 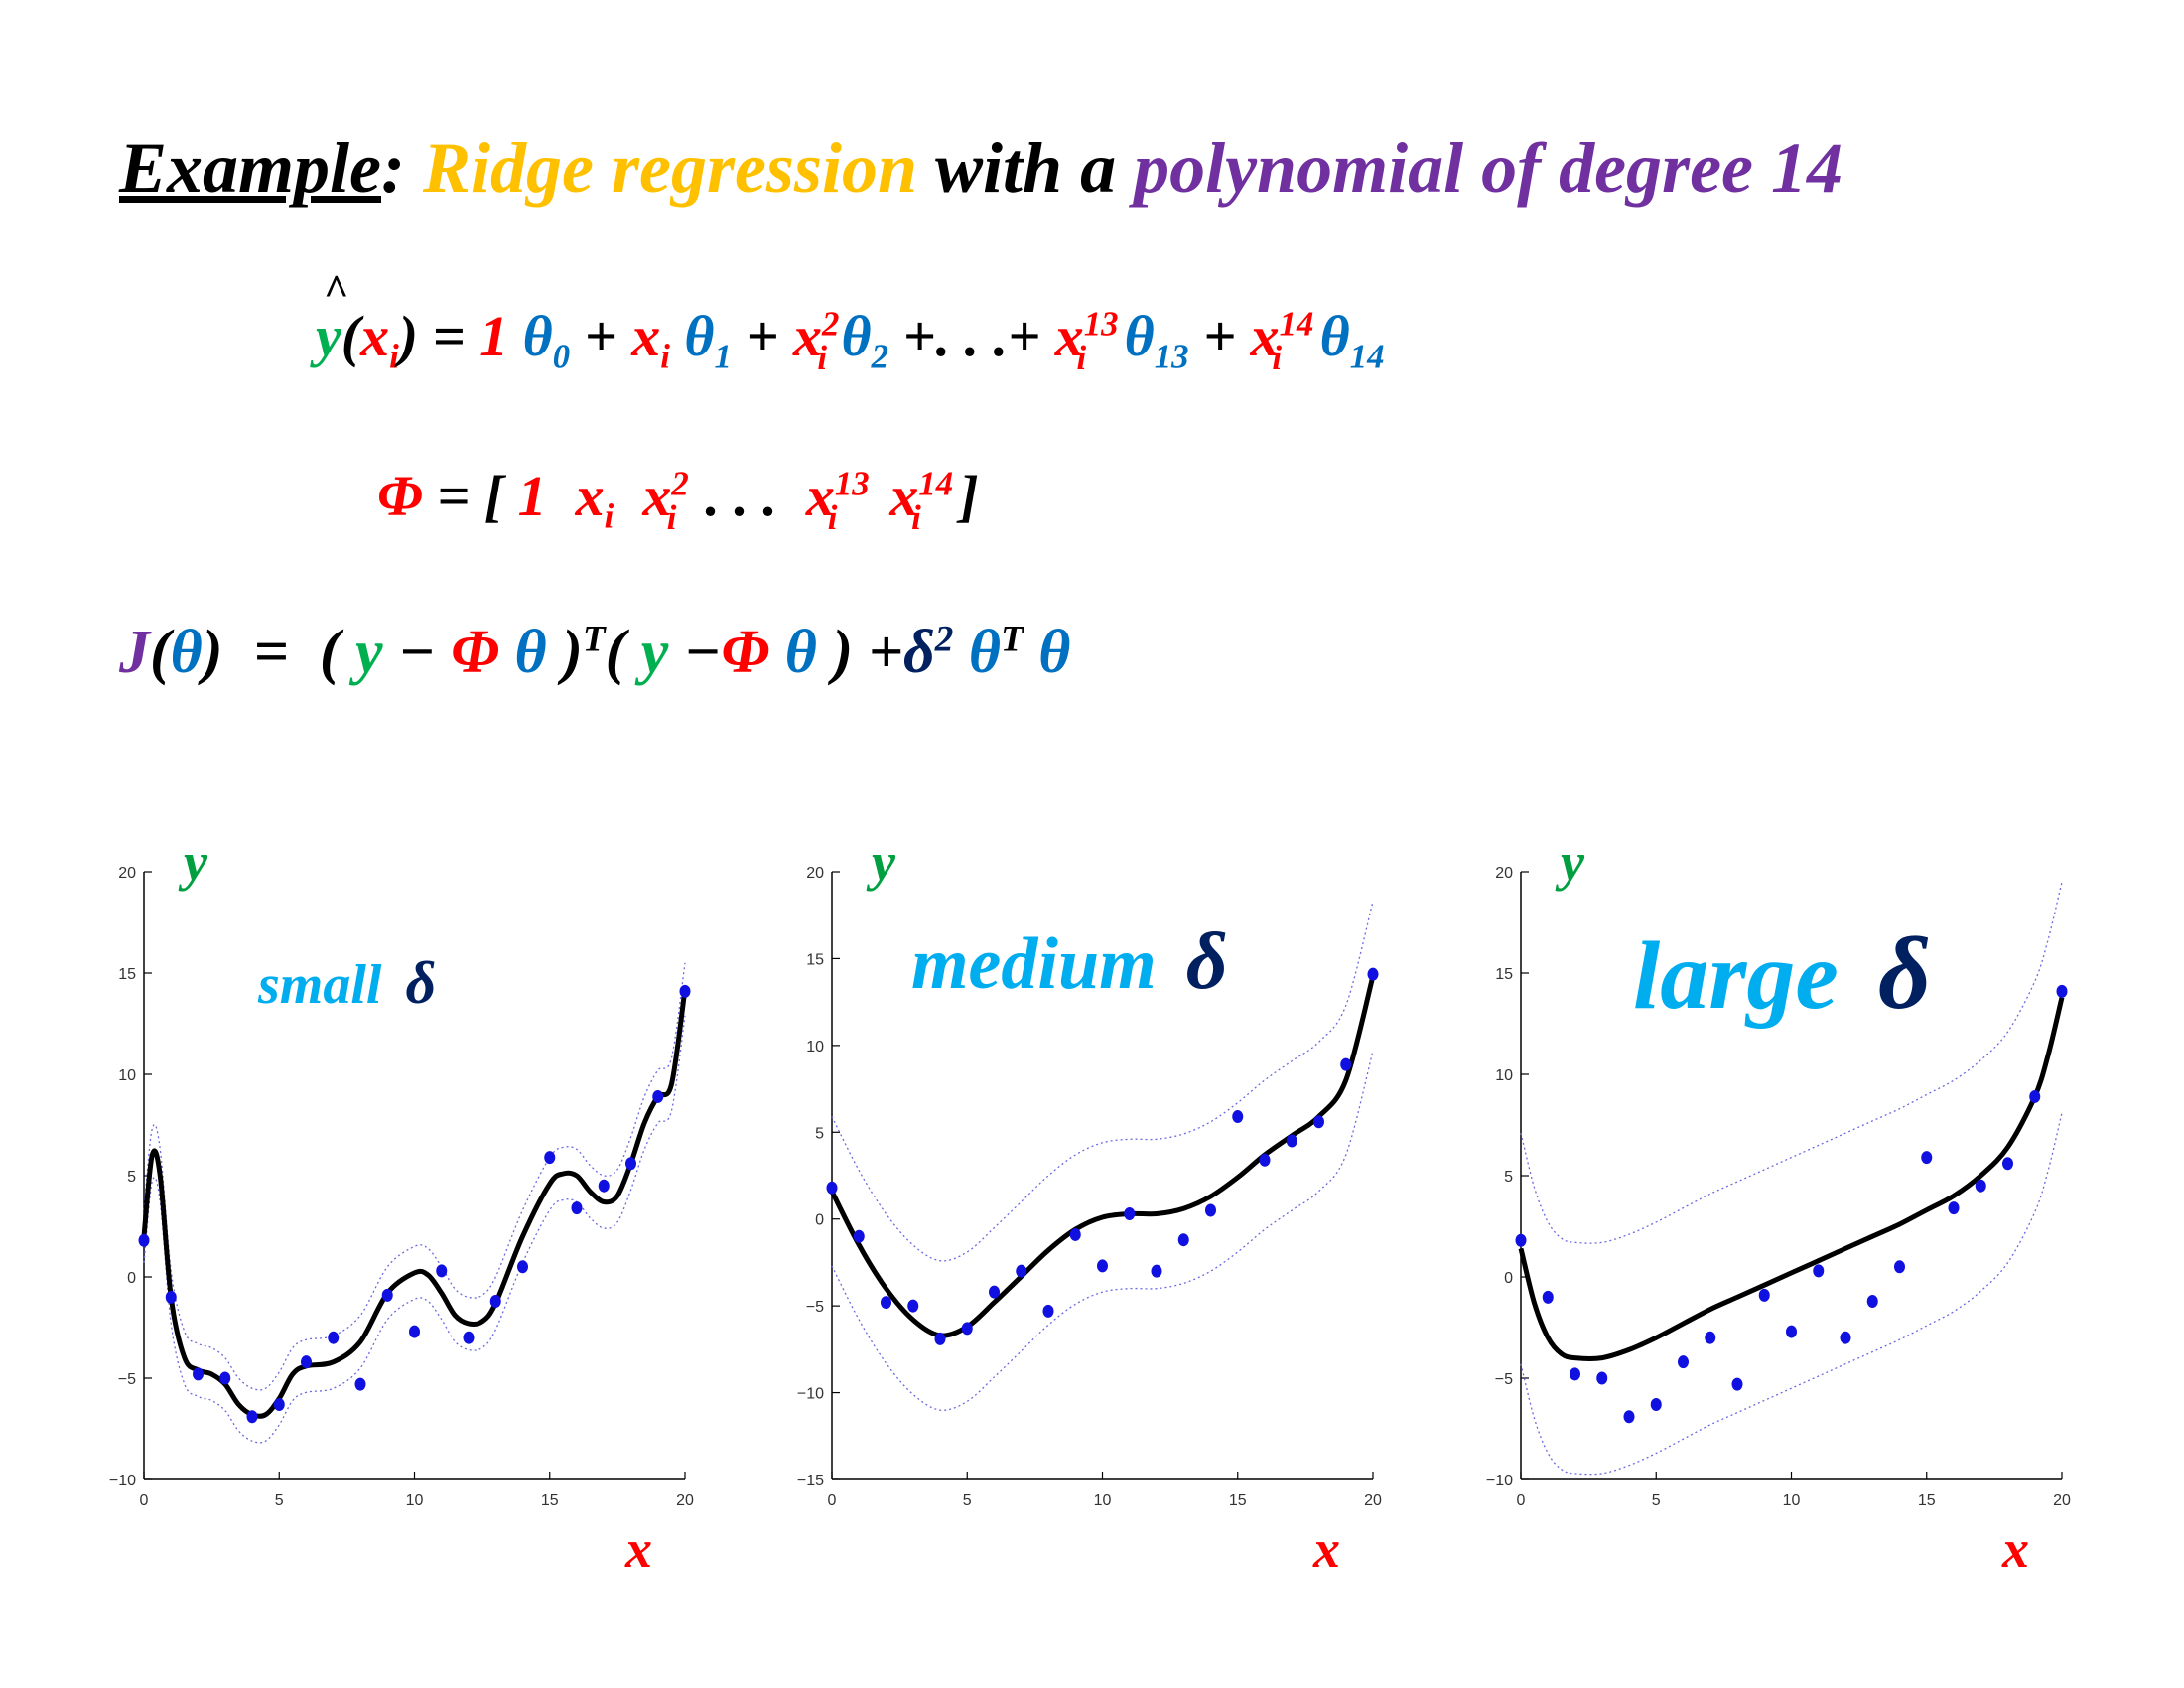 I want to click on theta-0: θ, so click(x=537, y=336).